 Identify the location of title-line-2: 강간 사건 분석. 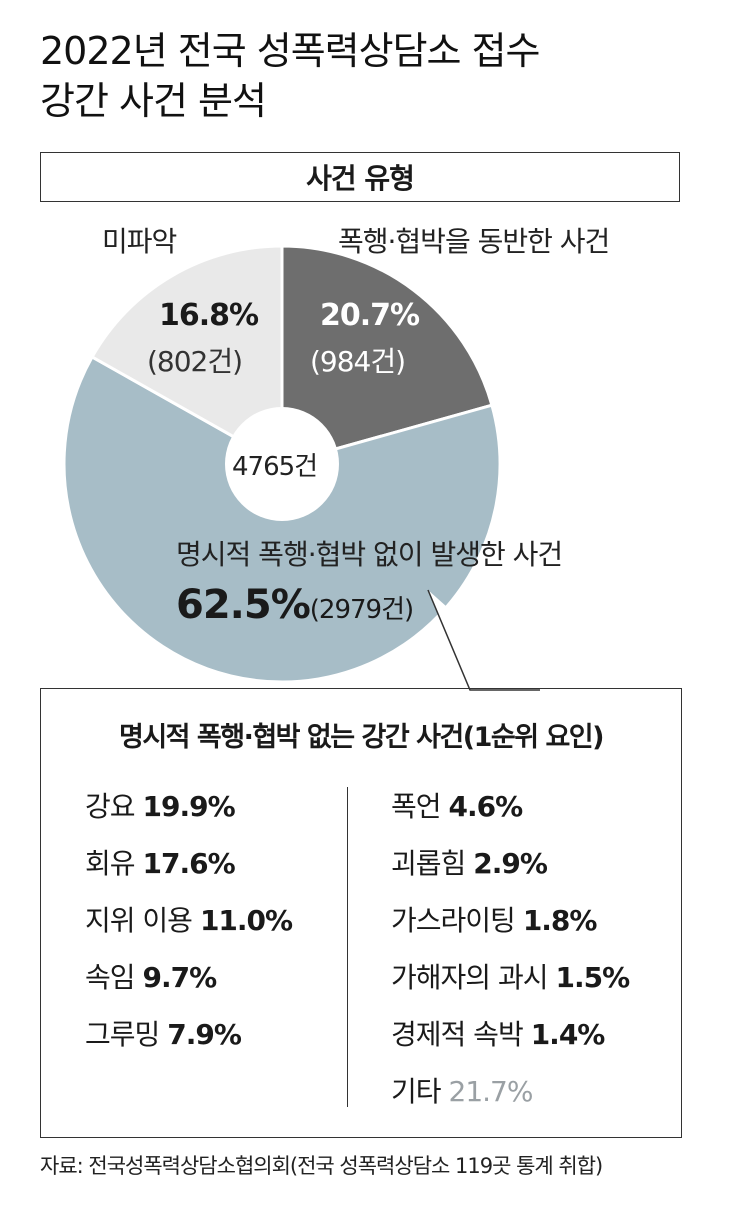
(153, 101).